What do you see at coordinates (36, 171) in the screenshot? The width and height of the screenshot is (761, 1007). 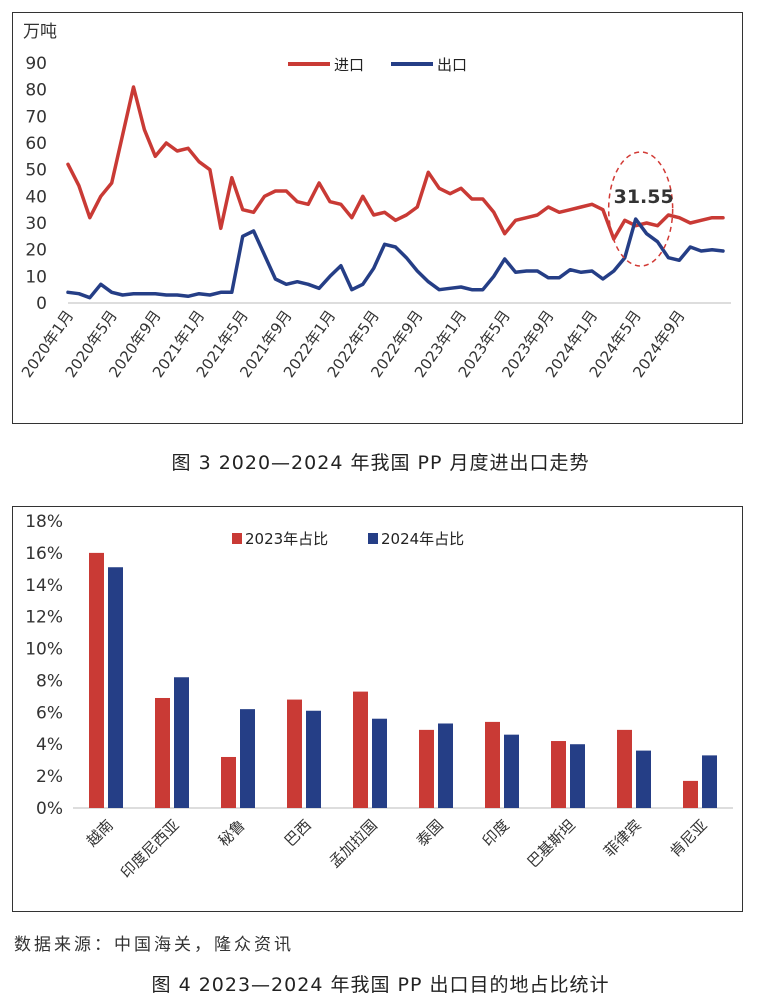 I see `y-tick-label: 50` at bounding box center [36, 171].